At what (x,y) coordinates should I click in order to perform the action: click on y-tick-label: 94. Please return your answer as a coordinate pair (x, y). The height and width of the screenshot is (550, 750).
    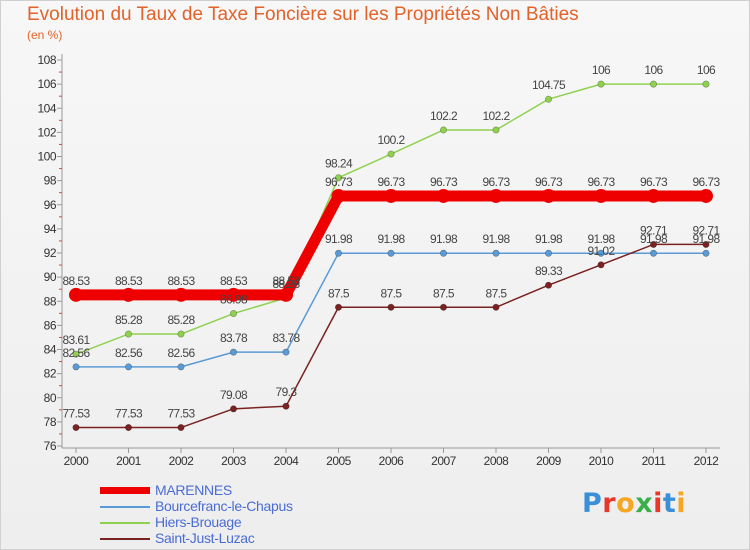
    Looking at the image, I should click on (50, 229).